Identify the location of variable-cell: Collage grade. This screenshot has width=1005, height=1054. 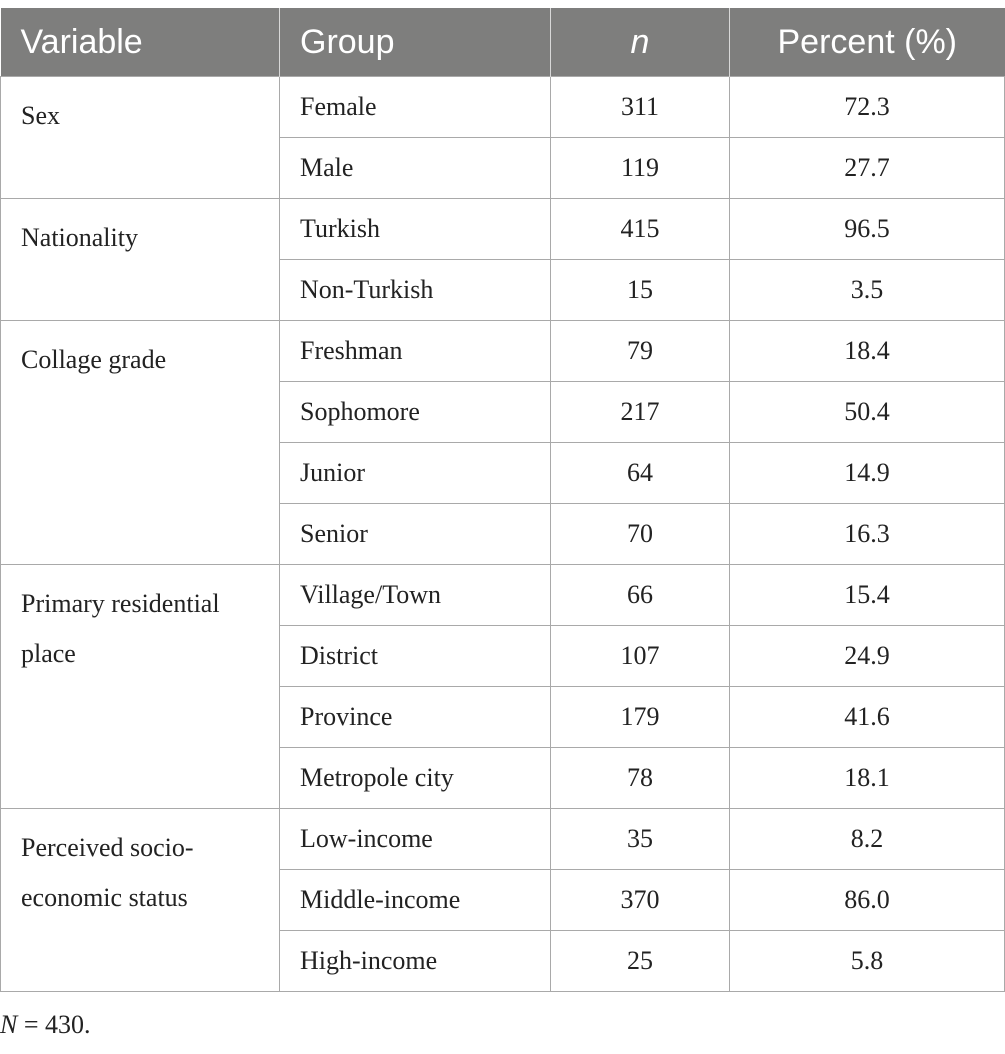
(140, 442).